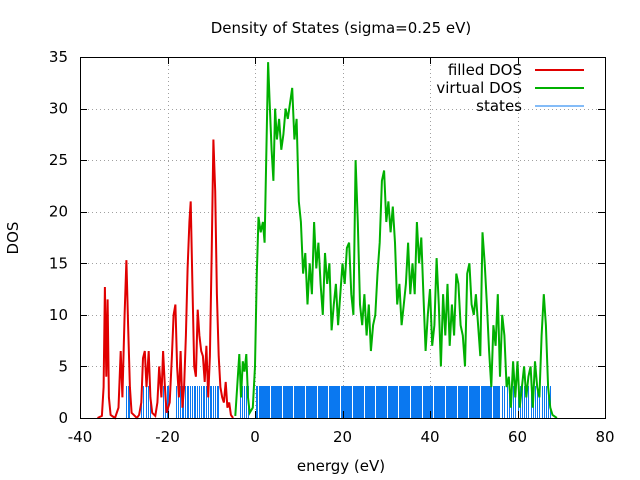 Image resolution: width=640 pixels, height=480 pixels. What do you see at coordinates (341, 466) in the screenshot?
I see `x-axis-title: energy (eV)` at bounding box center [341, 466].